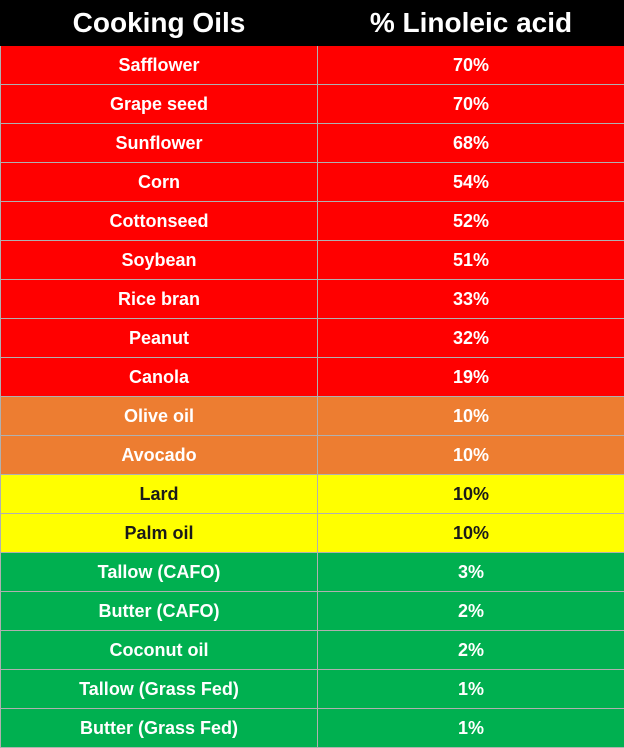 Image resolution: width=624 pixels, height=748 pixels. What do you see at coordinates (159, 728) in the screenshot?
I see `oil-name-cell: Butter (Grass Fed)` at bounding box center [159, 728].